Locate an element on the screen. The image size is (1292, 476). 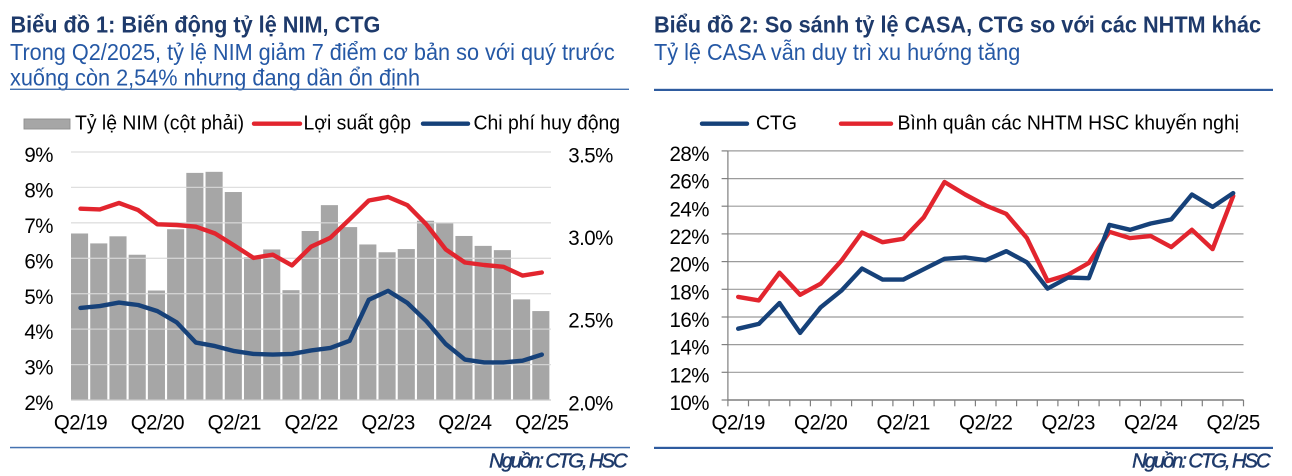
svg-text: CTG is located at coordinates (776, 123).